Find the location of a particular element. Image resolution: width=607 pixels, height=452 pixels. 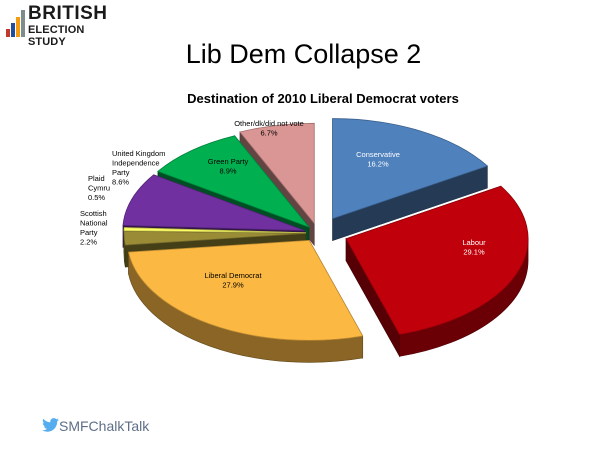

logo-bars-icon is located at coordinates (16, 23).